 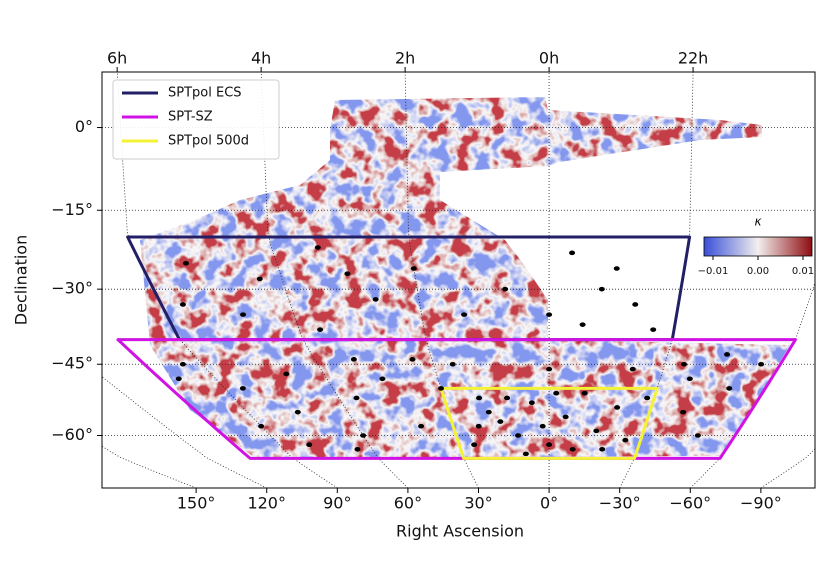 What do you see at coordinates (758, 271) in the screenshot?
I see `colorbar-tick-label: 0.00` at bounding box center [758, 271].